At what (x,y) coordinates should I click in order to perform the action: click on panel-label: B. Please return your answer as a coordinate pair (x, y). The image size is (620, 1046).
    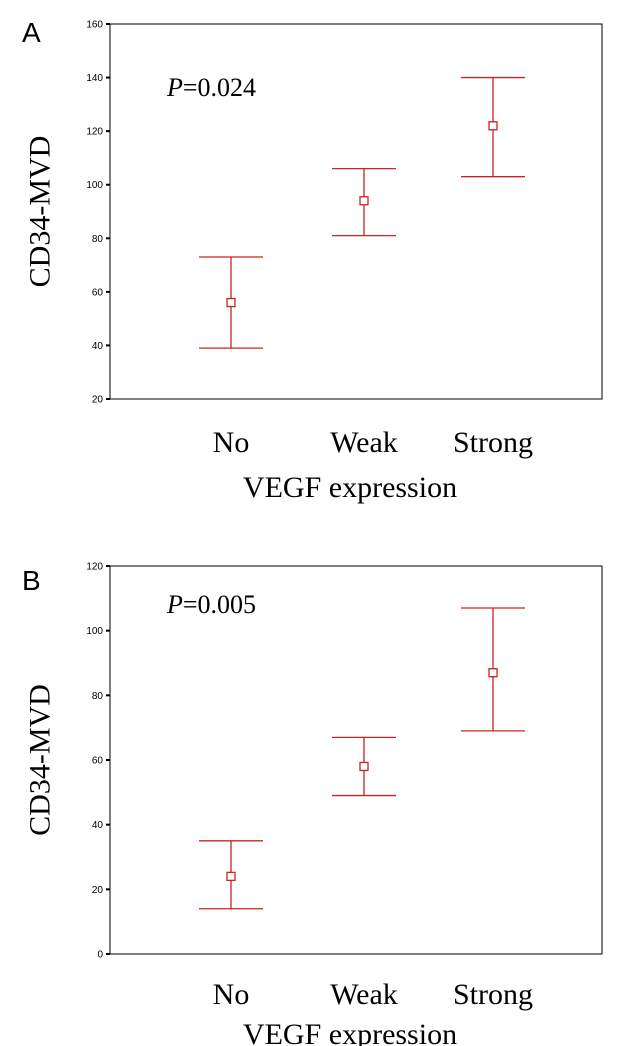
    Looking at the image, I should click on (31, 580).